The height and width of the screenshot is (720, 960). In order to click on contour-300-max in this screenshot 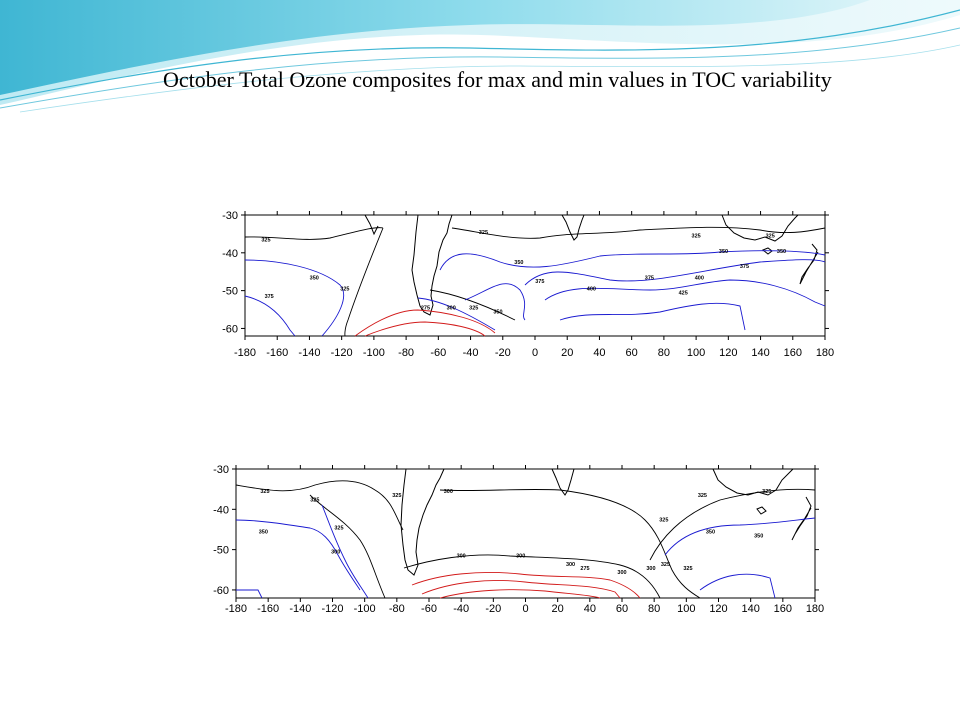, I will do `click(472, 305)`.